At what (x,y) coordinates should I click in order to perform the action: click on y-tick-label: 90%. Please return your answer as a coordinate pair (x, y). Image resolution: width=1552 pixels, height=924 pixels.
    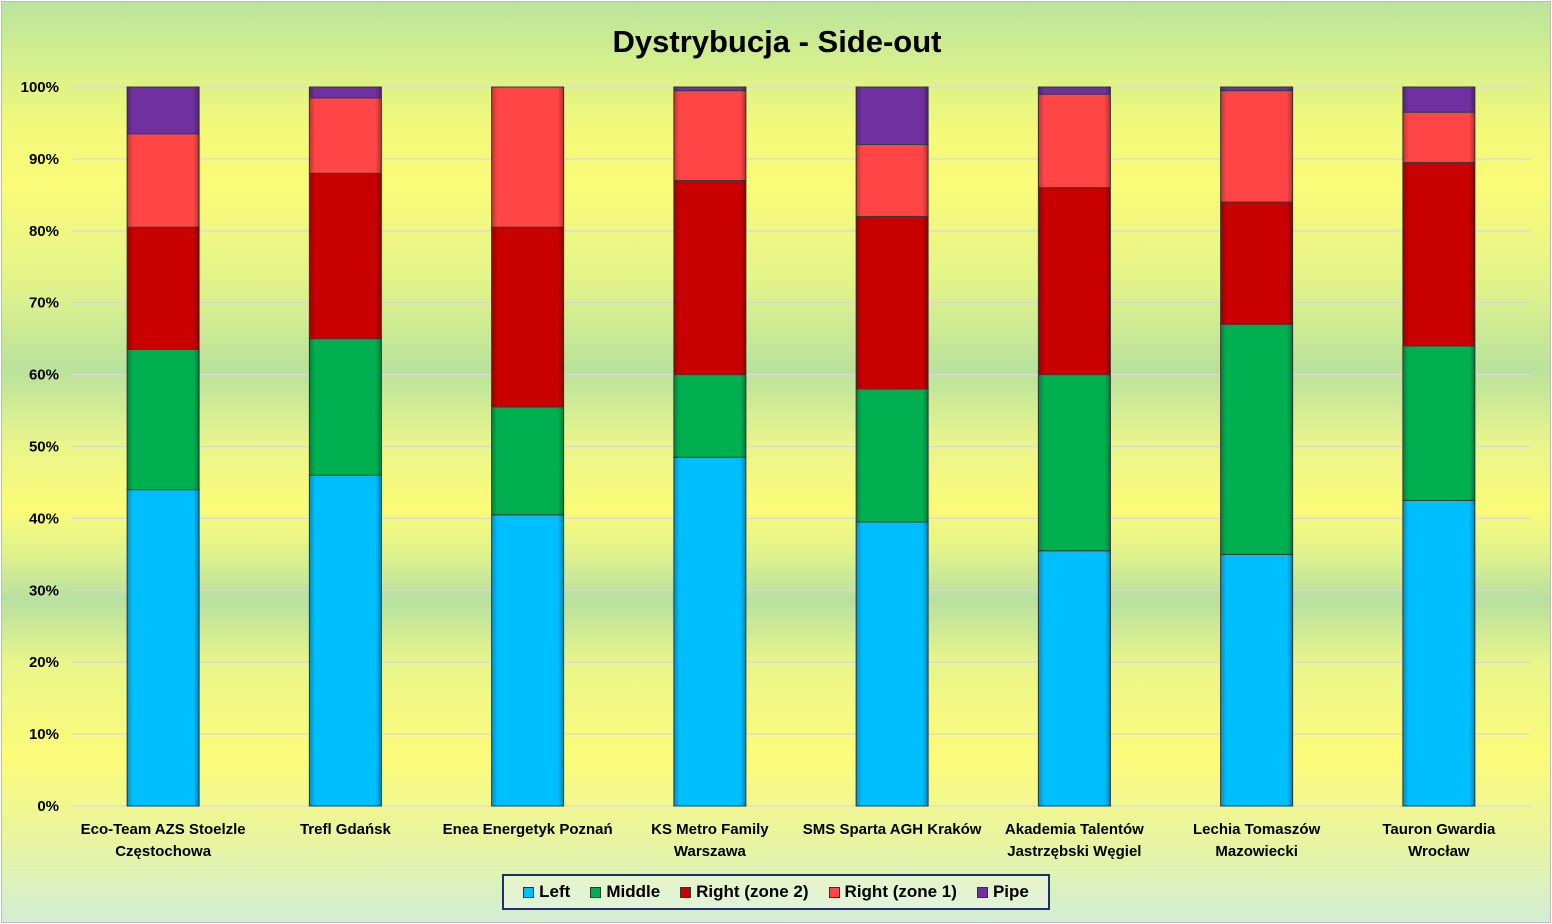
    Looking at the image, I should click on (44, 159).